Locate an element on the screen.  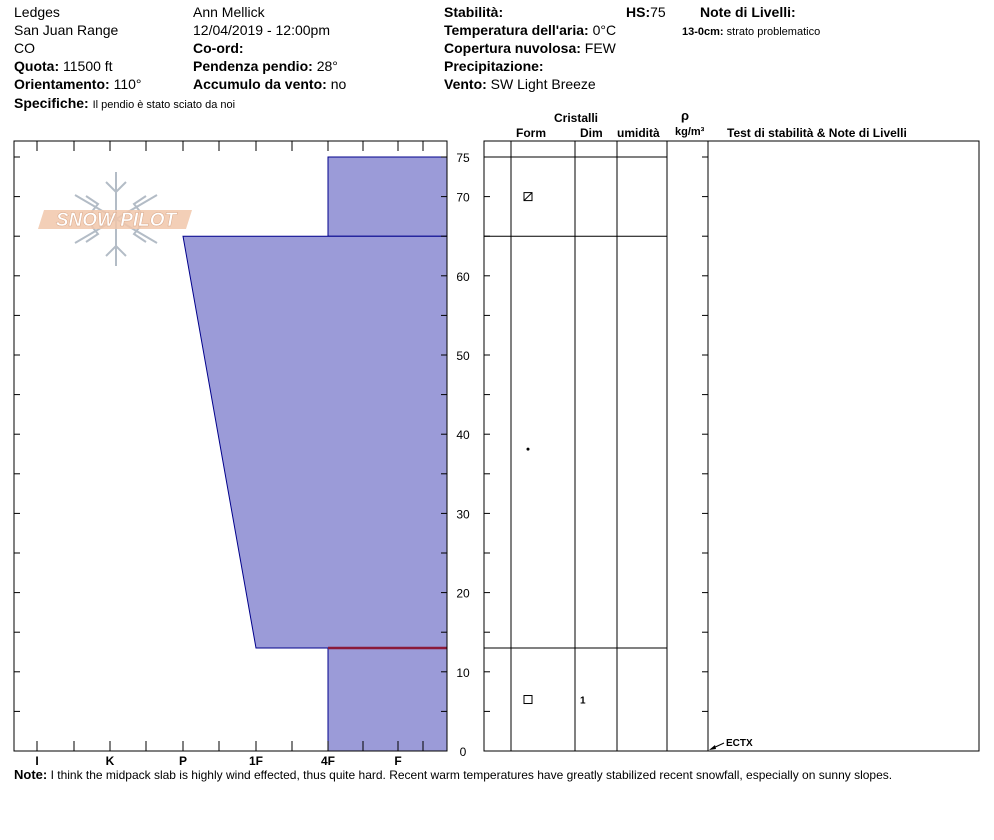
stabilita-label: Stabilità: is located at coordinates (474, 12).